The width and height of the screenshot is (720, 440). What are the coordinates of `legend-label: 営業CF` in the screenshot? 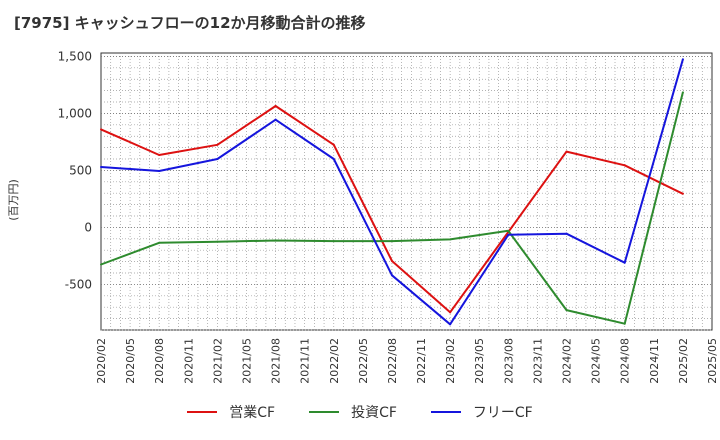 It's located at (252, 413).